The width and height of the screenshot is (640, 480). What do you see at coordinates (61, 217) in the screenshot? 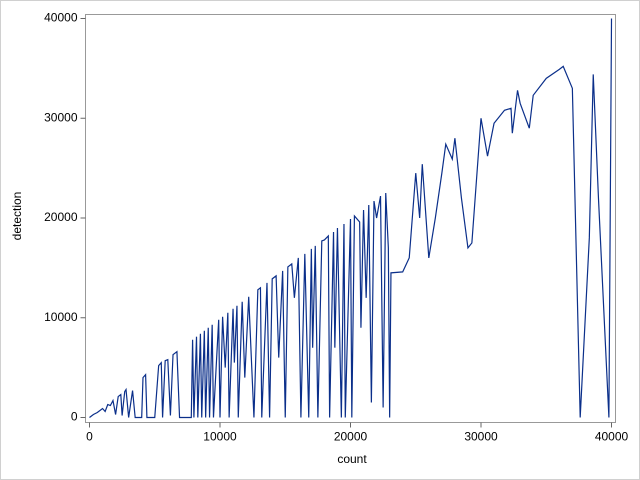
I see `y-tick-label: 20000` at bounding box center [61, 217].